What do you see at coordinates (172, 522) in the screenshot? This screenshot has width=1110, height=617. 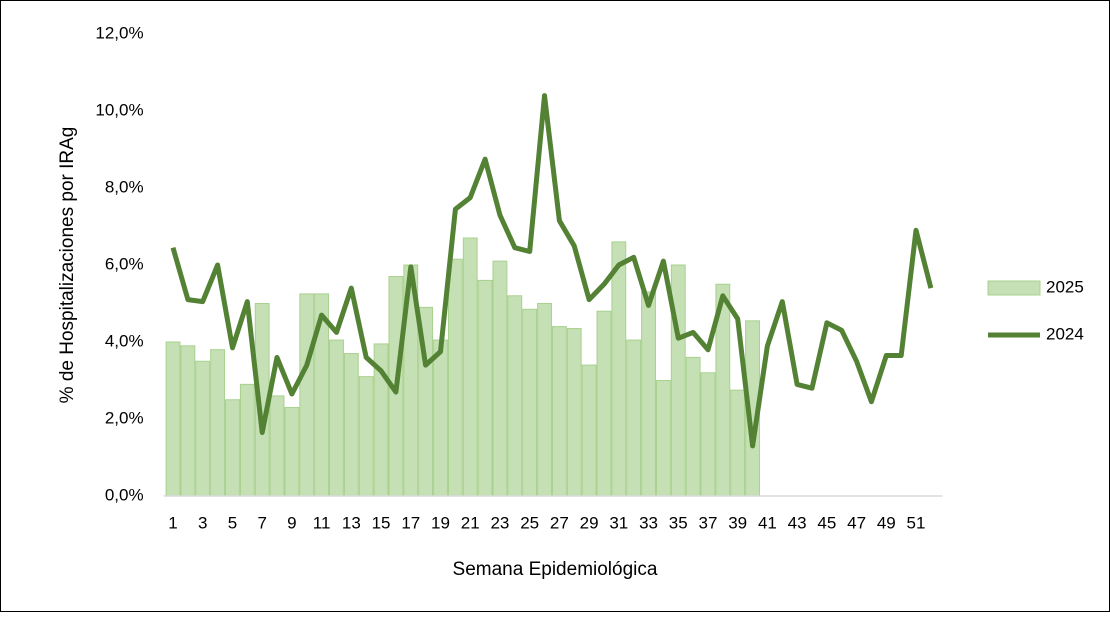 I see `x-tick-label: 1` at bounding box center [172, 522].